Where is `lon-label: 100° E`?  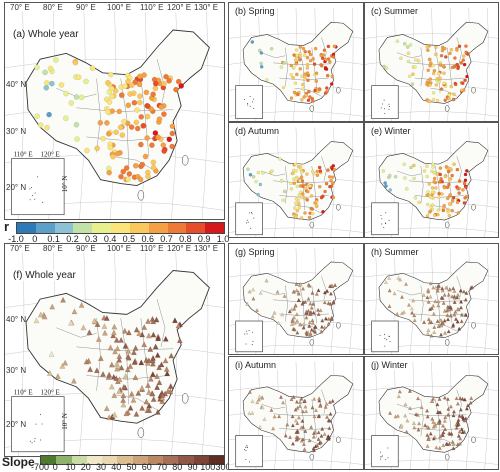 lon-label: 100° E is located at coordinates (119, 248).